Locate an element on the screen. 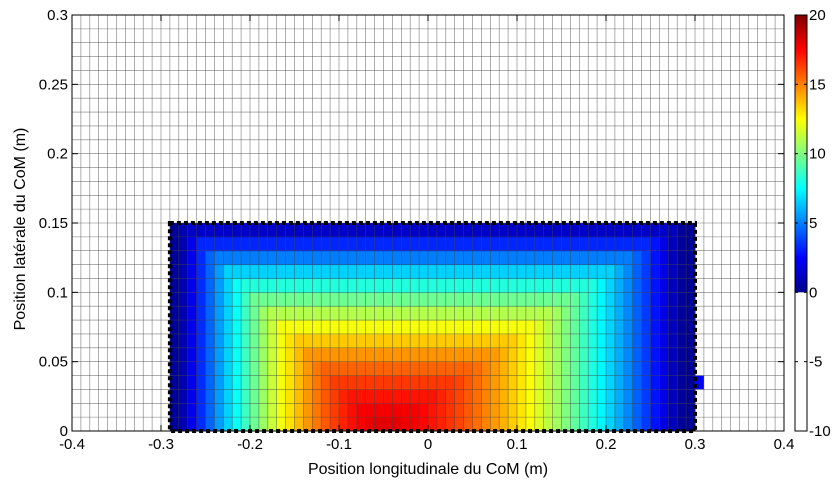  x-tick-label: 0.3 is located at coordinates (695, 444).